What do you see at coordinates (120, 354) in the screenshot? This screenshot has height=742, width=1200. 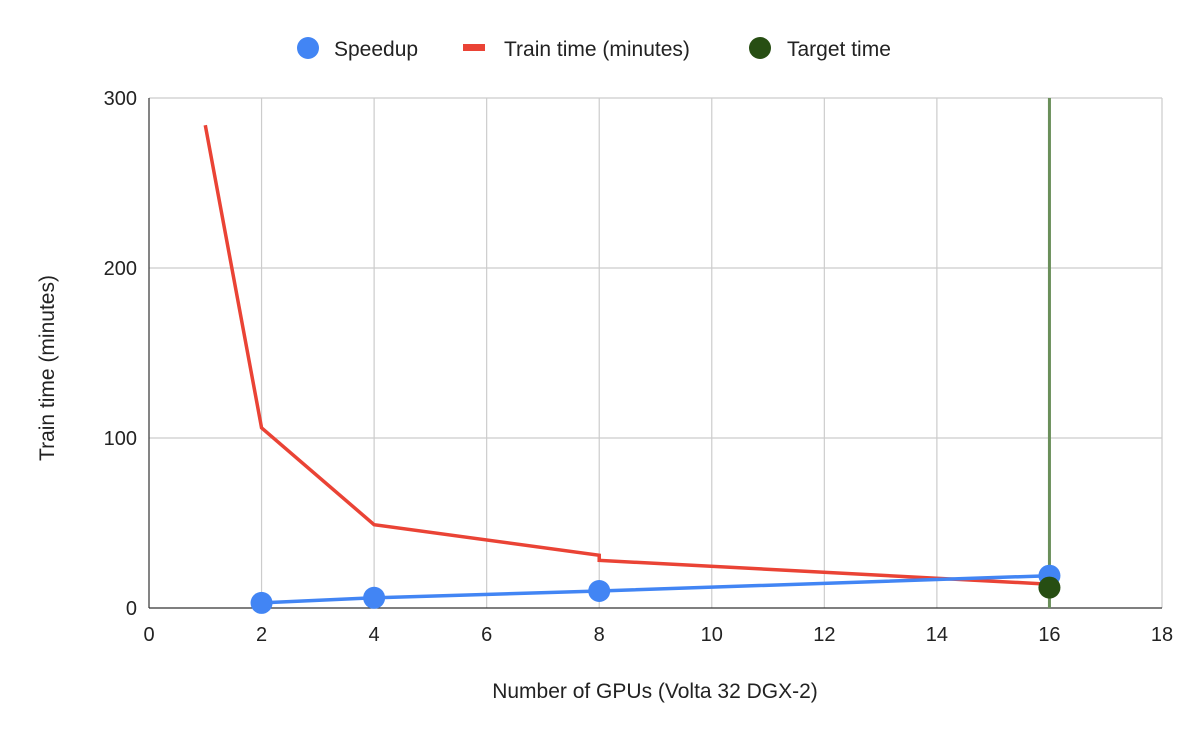 I see `y-tick-labels: 0 100 200 300` at bounding box center [120, 354].